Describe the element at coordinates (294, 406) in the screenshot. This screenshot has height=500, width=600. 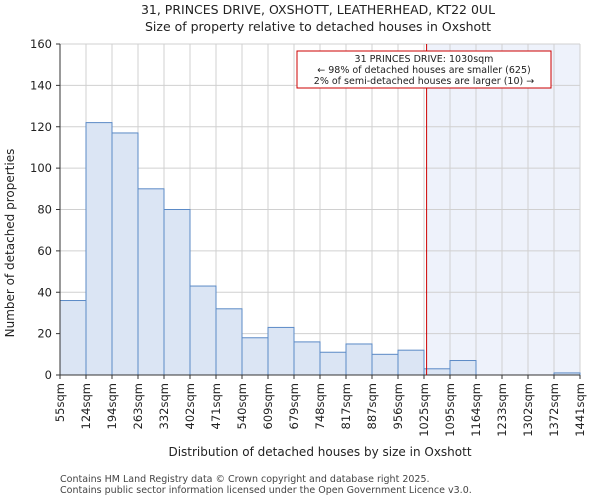
I see `x-tick-label: 679sqm` at that location.